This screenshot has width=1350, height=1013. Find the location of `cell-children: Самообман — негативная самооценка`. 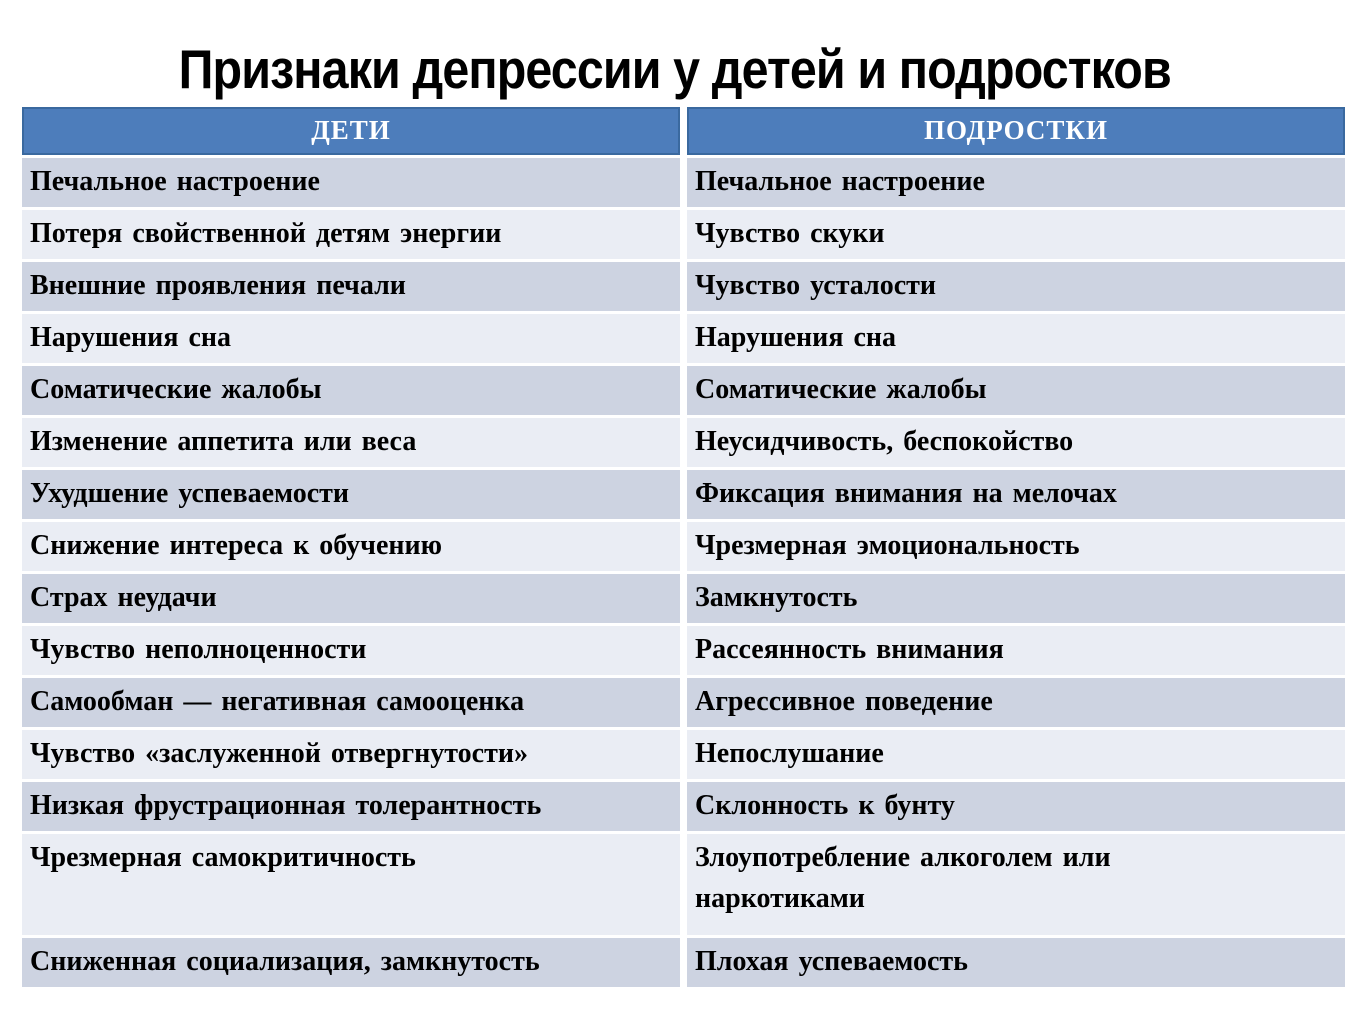

cell-children: Самообман — негативная самооценка is located at coordinates (351, 702).